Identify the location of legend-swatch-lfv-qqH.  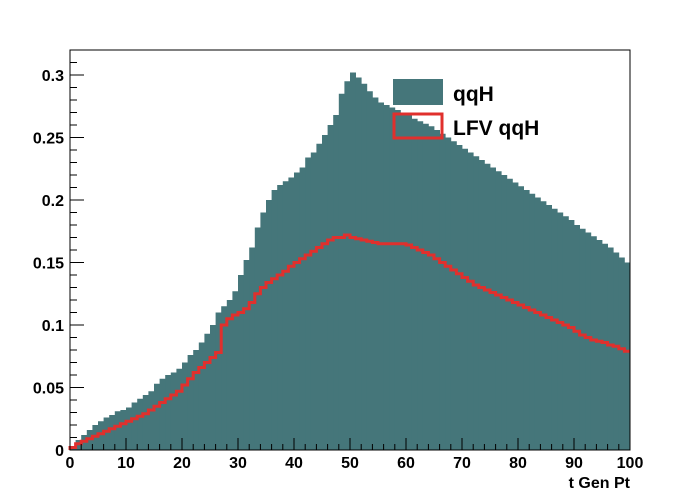
(418, 126).